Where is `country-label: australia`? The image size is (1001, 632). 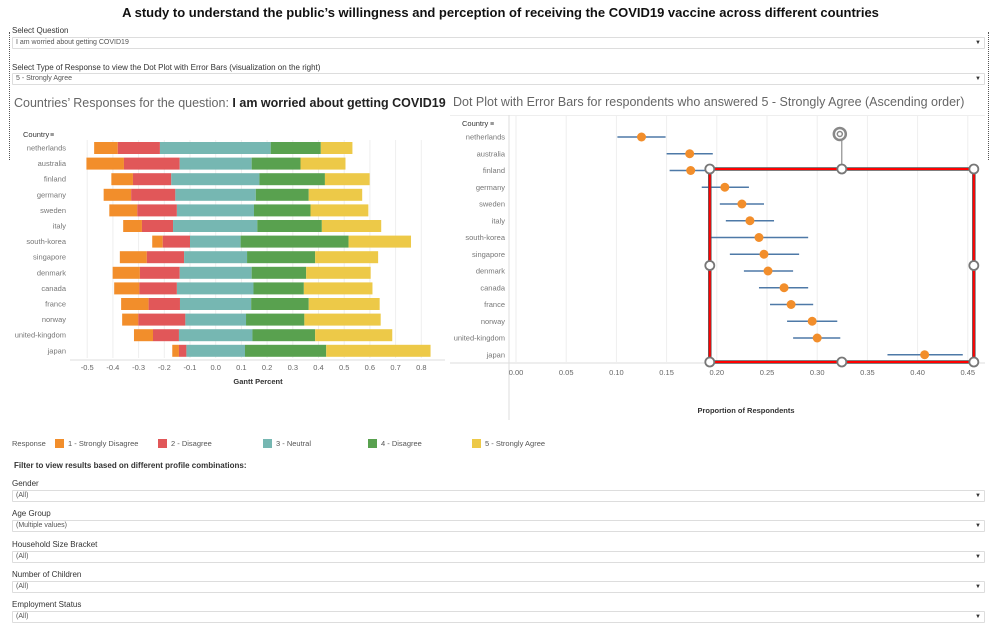
country-label: australia is located at coordinates (52, 163).